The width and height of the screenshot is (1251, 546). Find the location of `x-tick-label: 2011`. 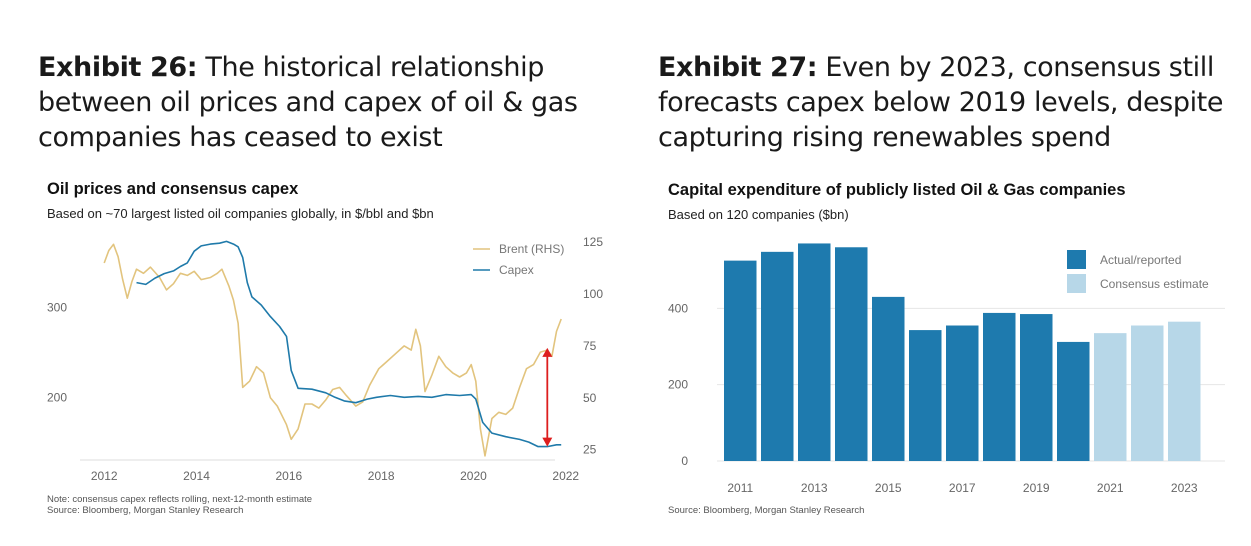

x-tick-label: 2011 is located at coordinates (740, 488).